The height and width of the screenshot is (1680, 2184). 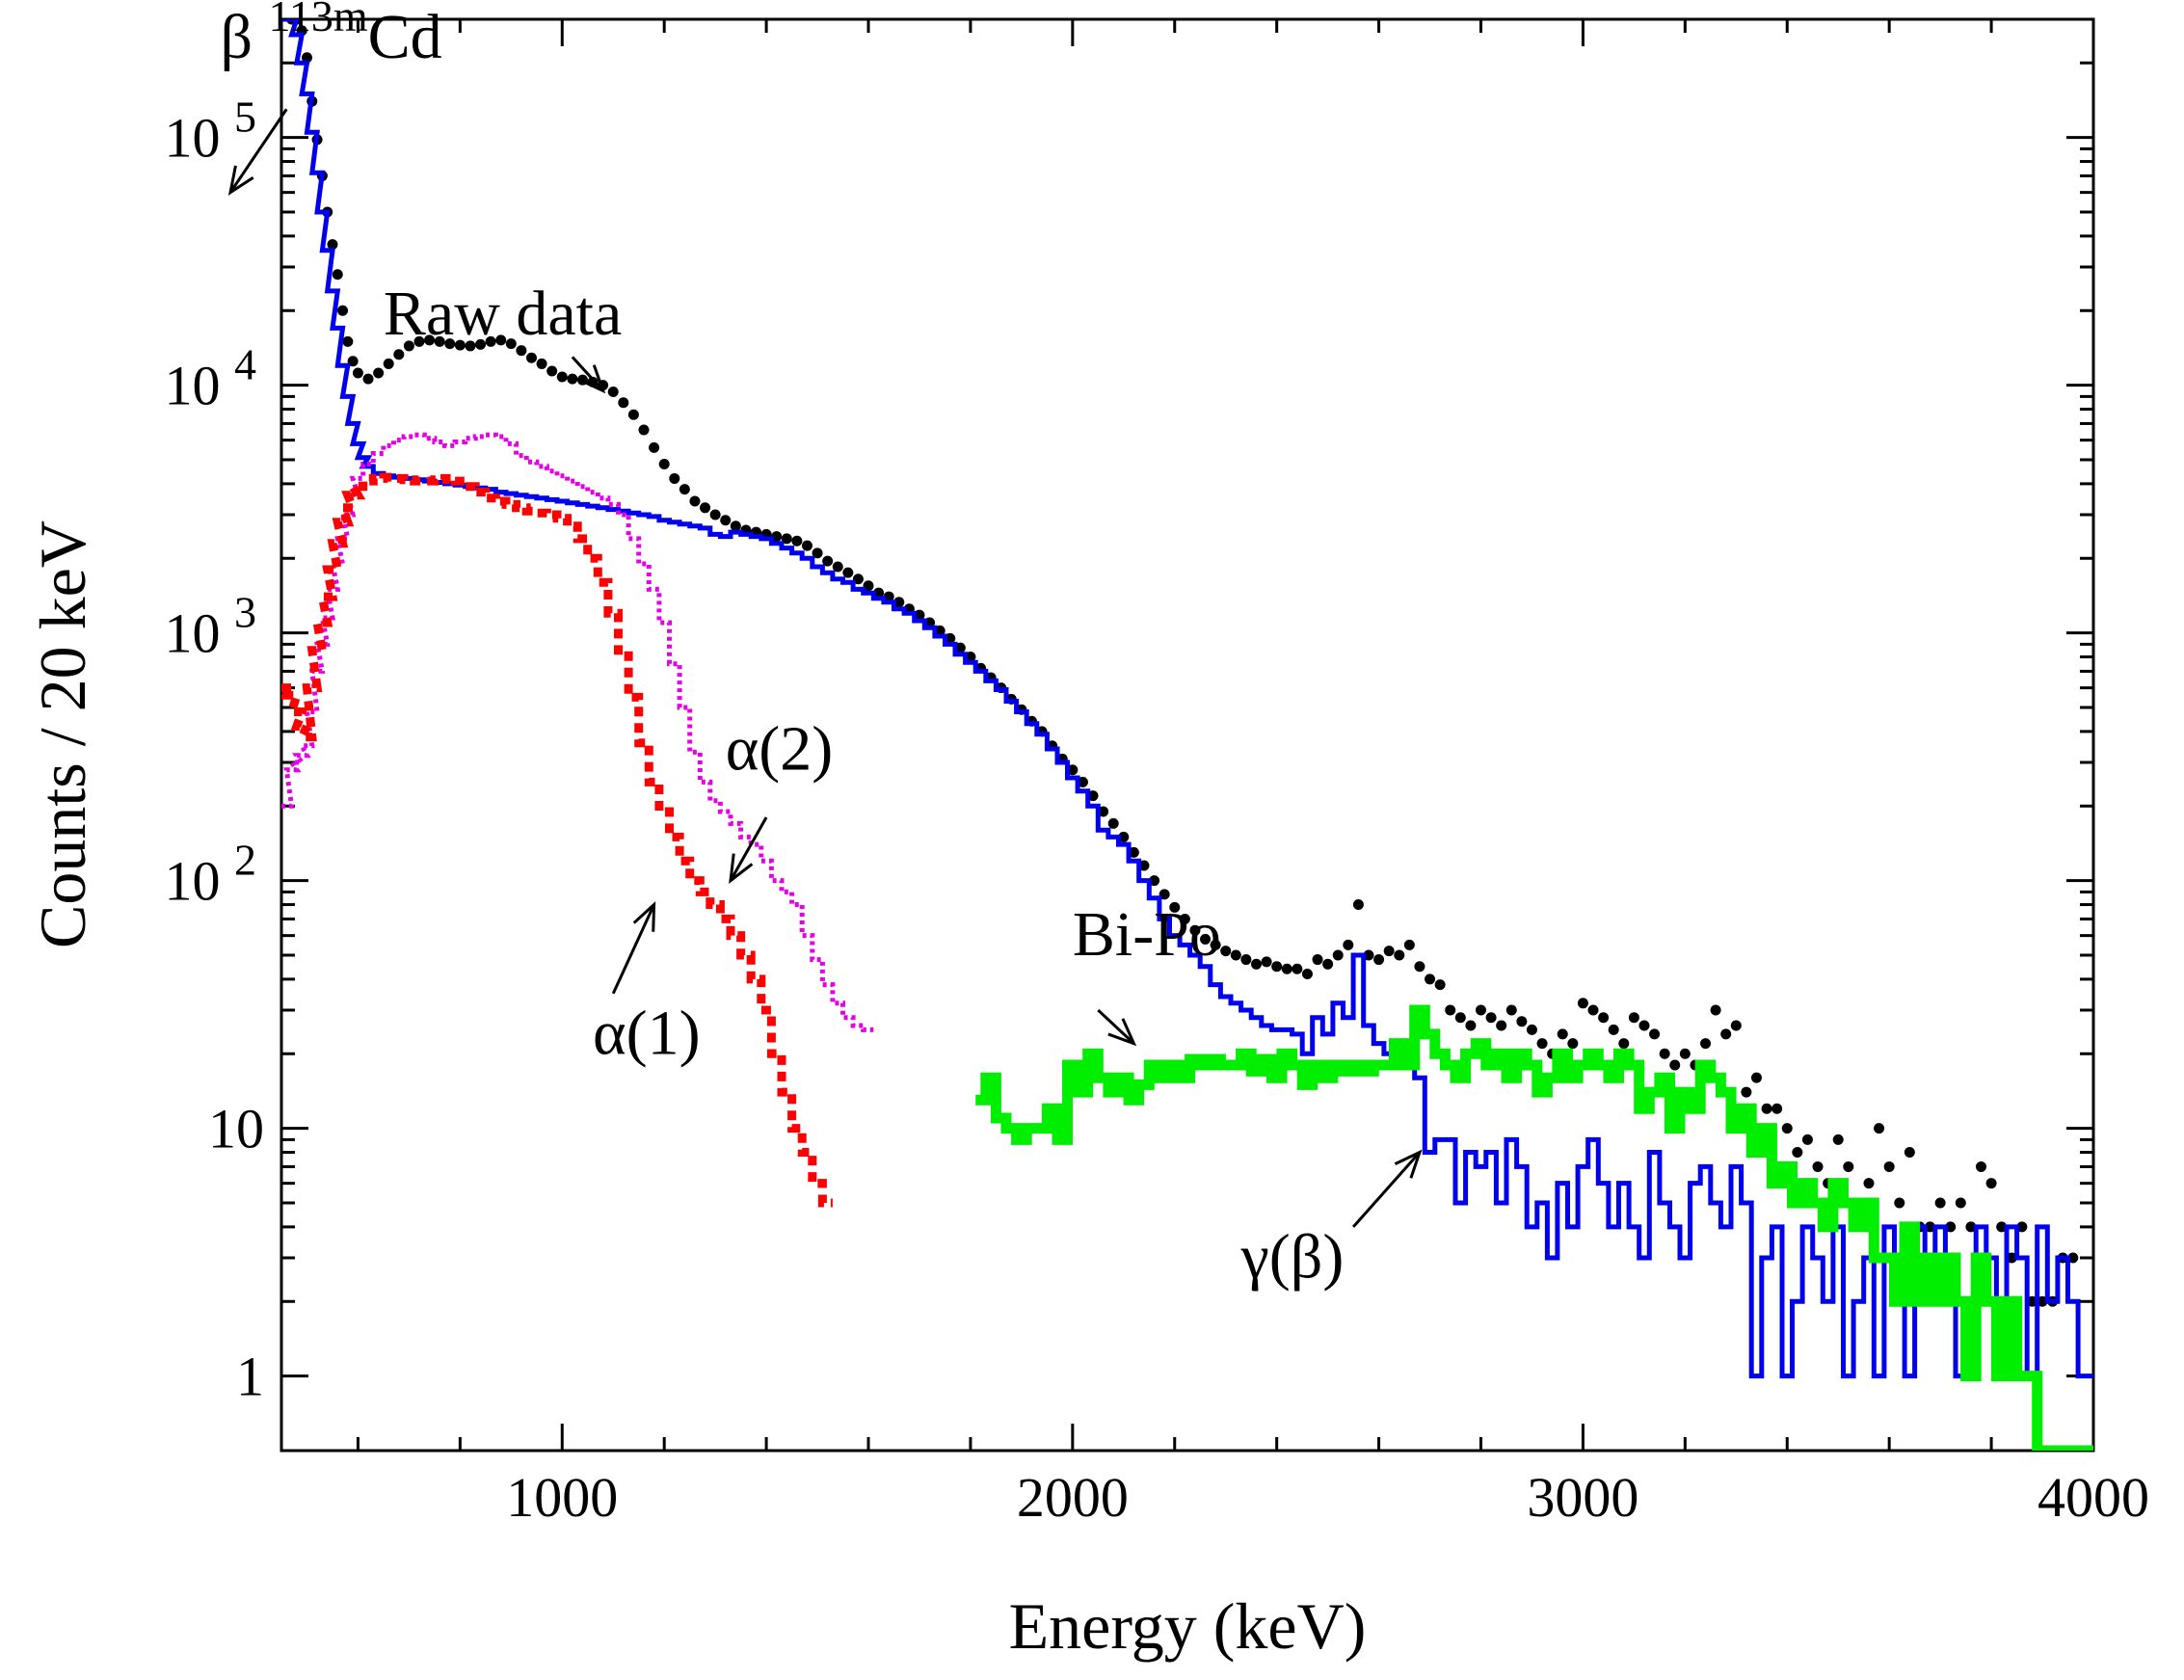 I want to click on annotation-label: Raw data, so click(x=503, y=314).